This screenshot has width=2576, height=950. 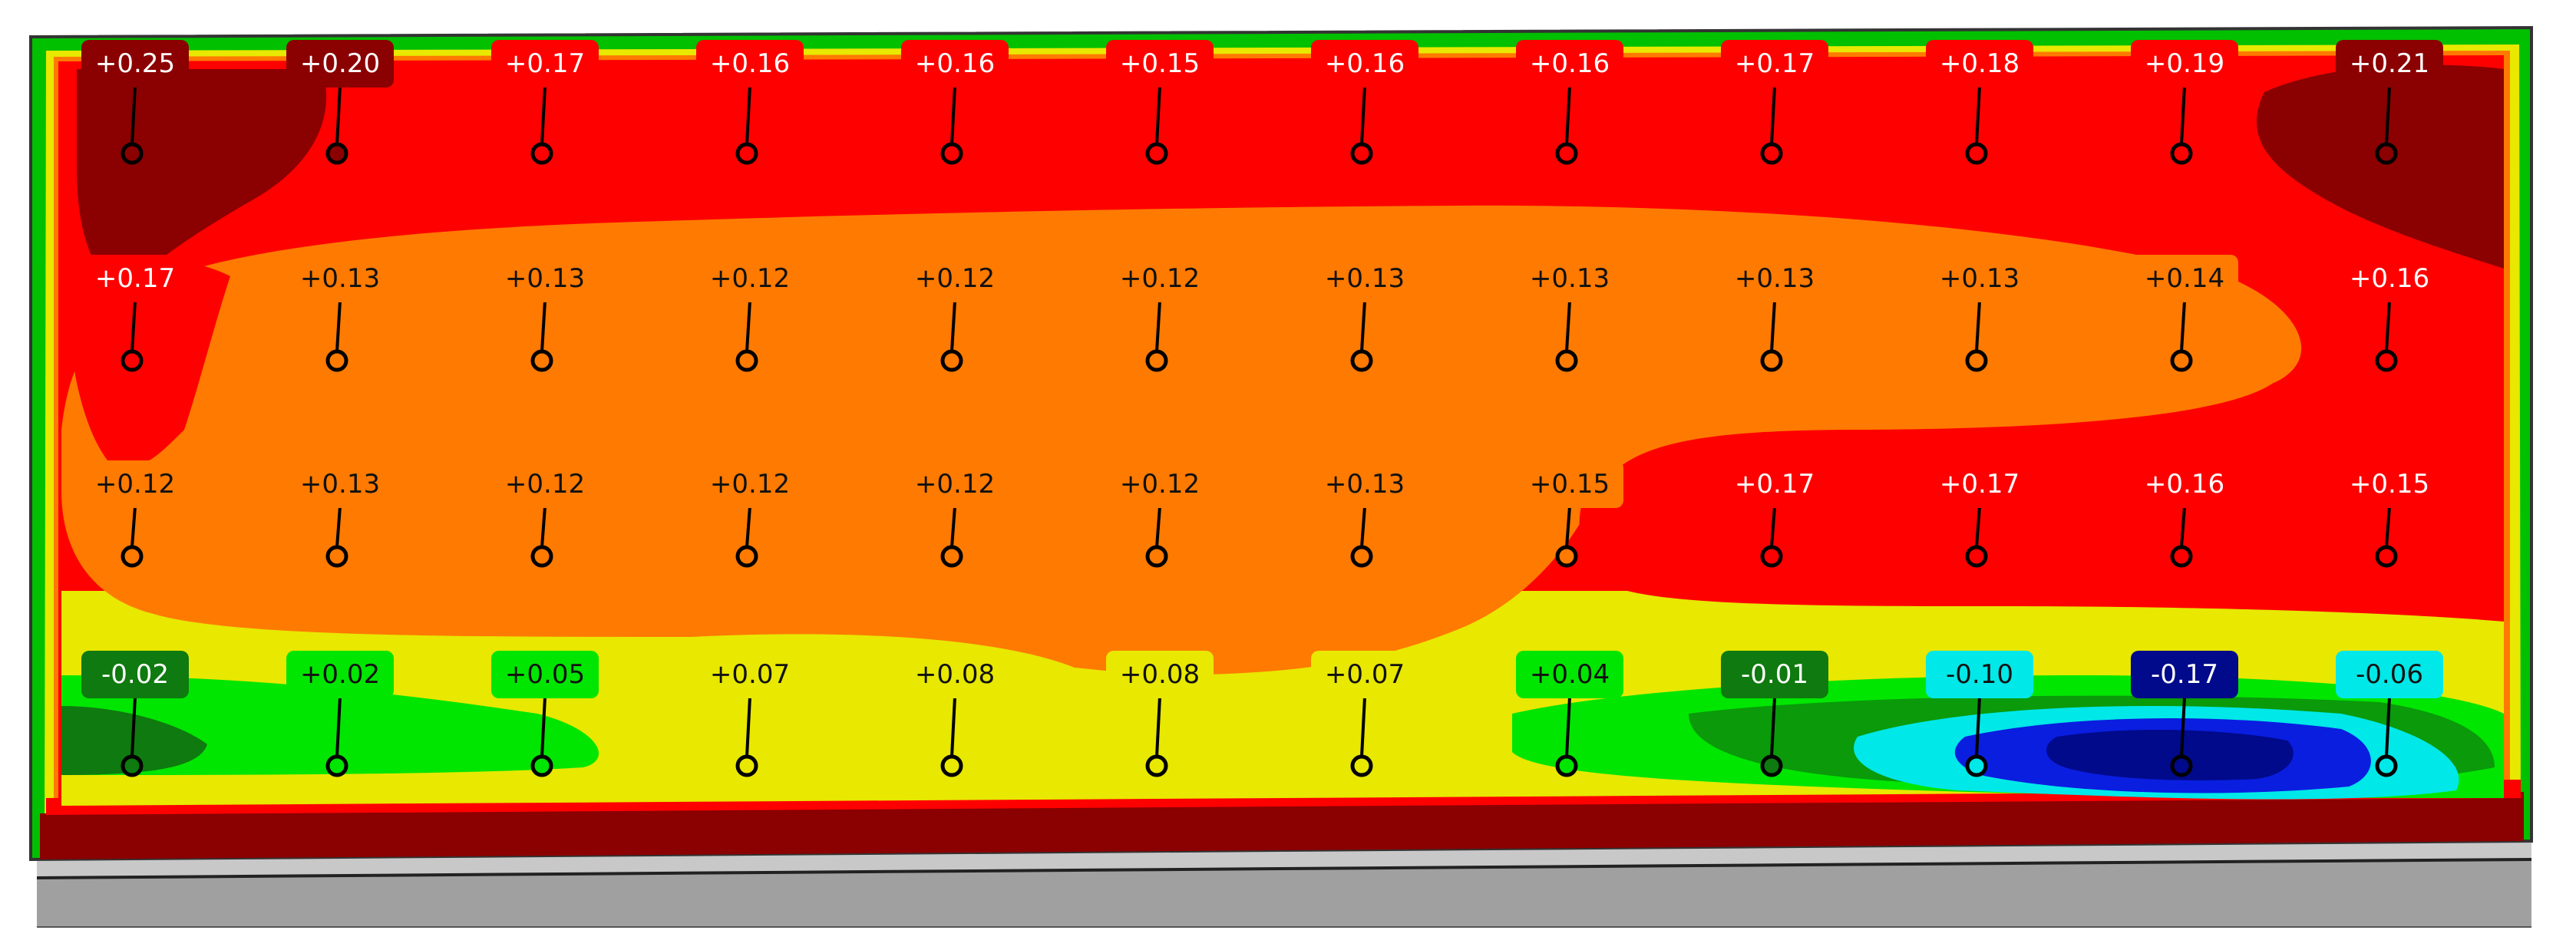 What do you see at coordinates (1570, 674) in the screenshot?
I see `value-label: +0.04` at bounding box center [1570, 674].